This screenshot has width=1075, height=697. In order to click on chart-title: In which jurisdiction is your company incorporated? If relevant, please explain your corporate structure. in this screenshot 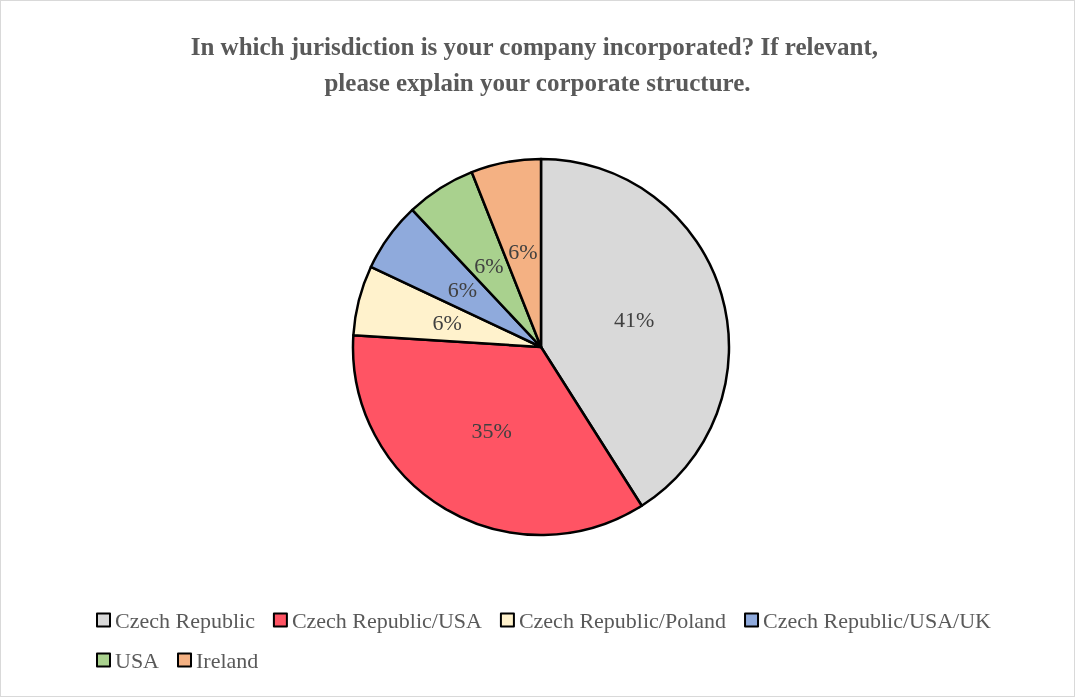, I will do `click(537, 64)`.